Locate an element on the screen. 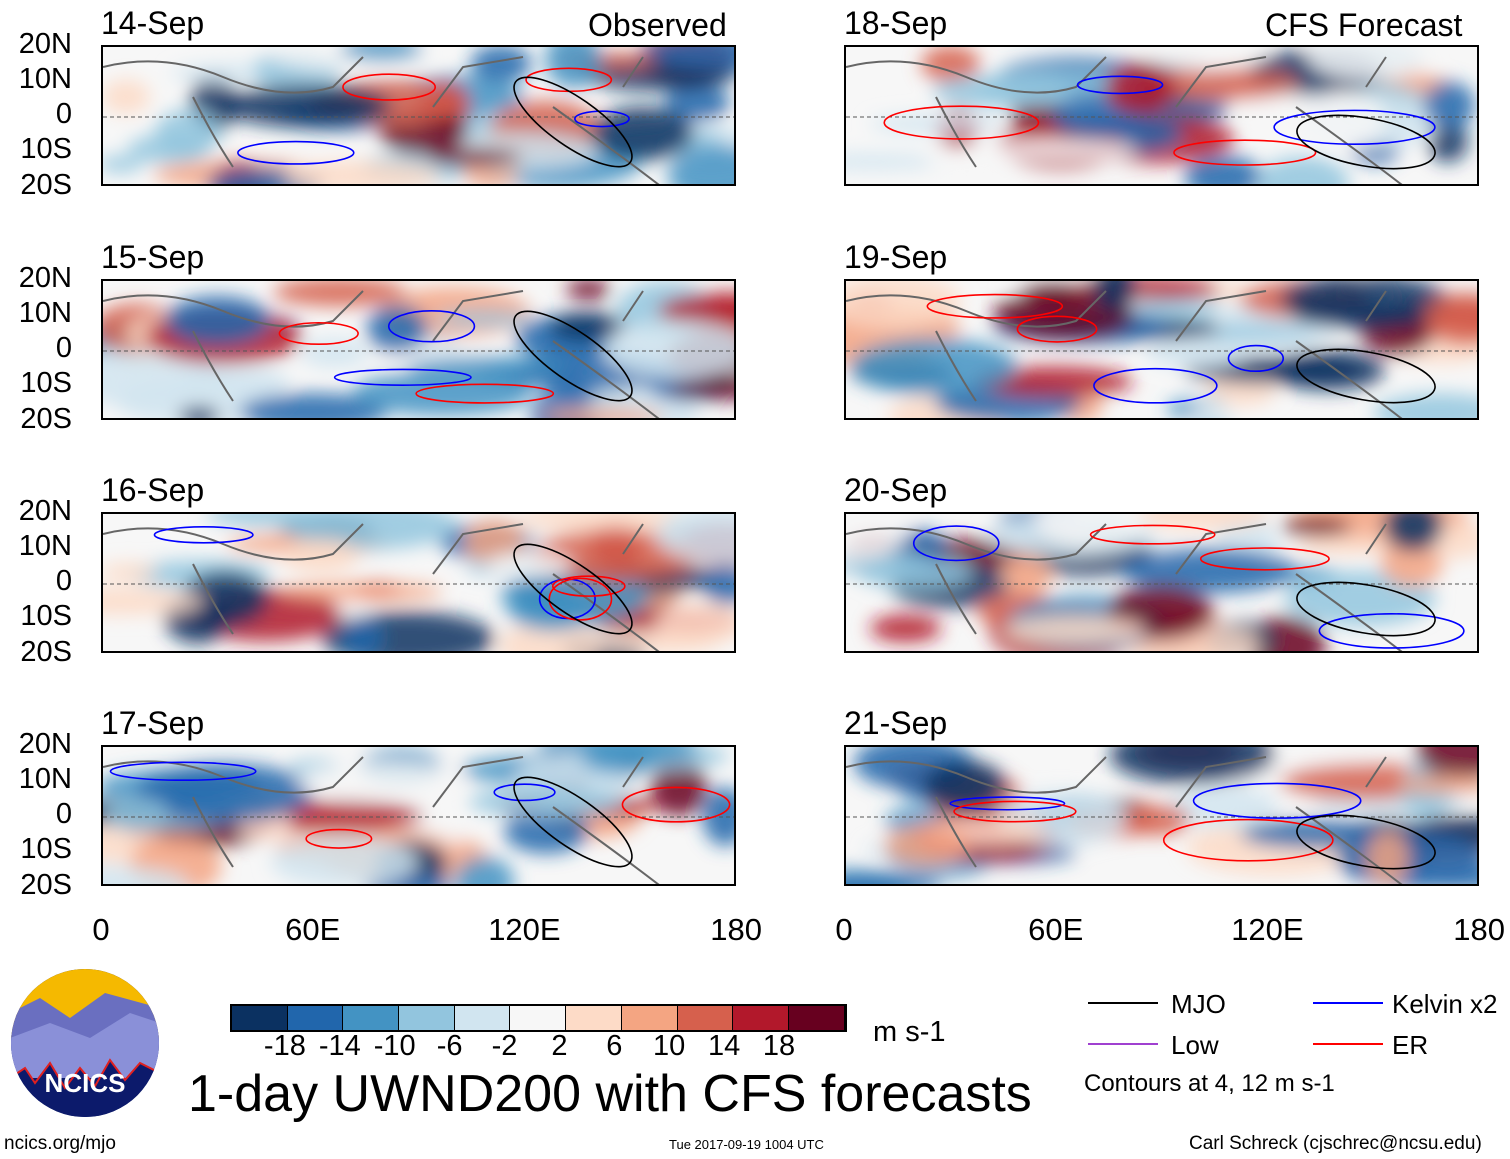 This screenshot has width=1510, height=1159. lon-tick-label: 120E is located at coordinates (1267, 929).